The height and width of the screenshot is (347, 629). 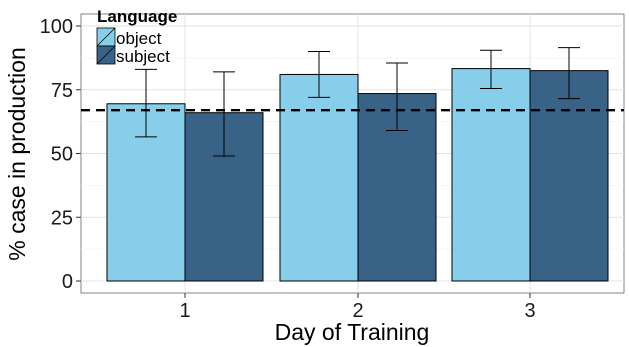 I want to click on y-tick-label: 75, so click(x=62, y=91).